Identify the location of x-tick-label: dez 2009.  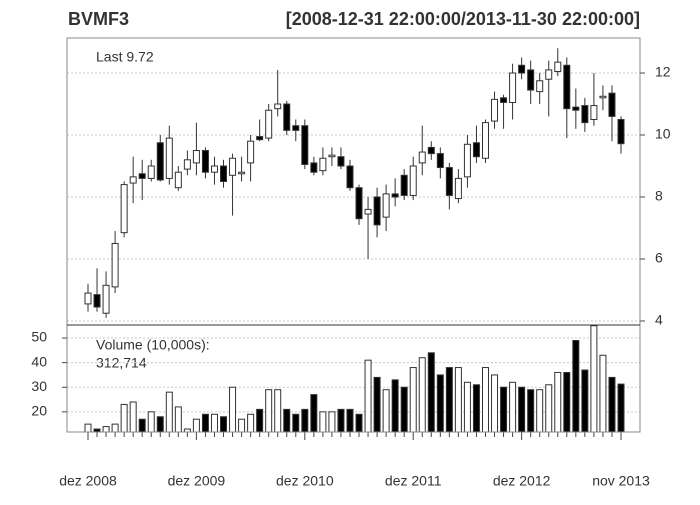
(197, 481).